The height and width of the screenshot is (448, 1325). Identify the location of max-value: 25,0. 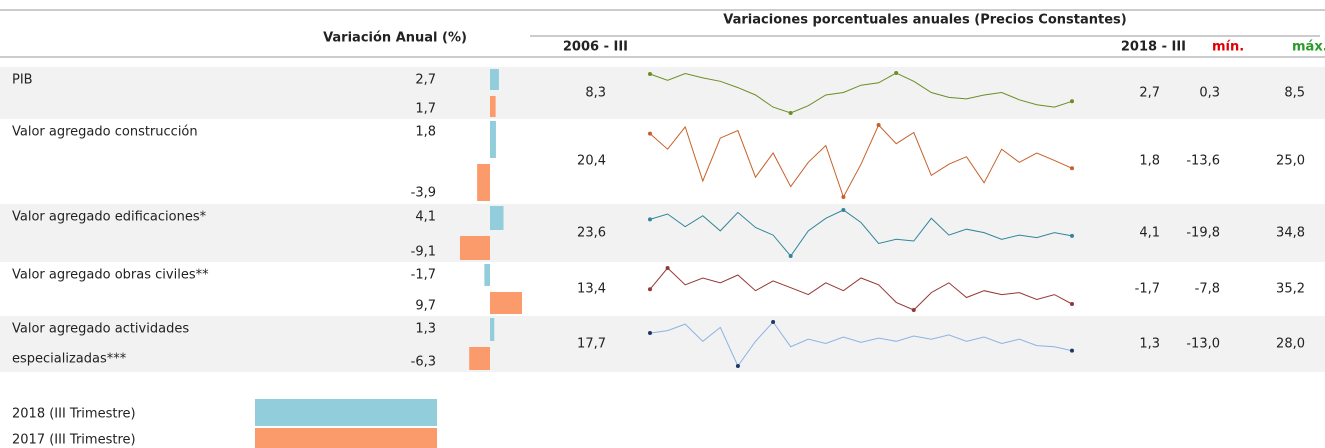
(1290, 161).